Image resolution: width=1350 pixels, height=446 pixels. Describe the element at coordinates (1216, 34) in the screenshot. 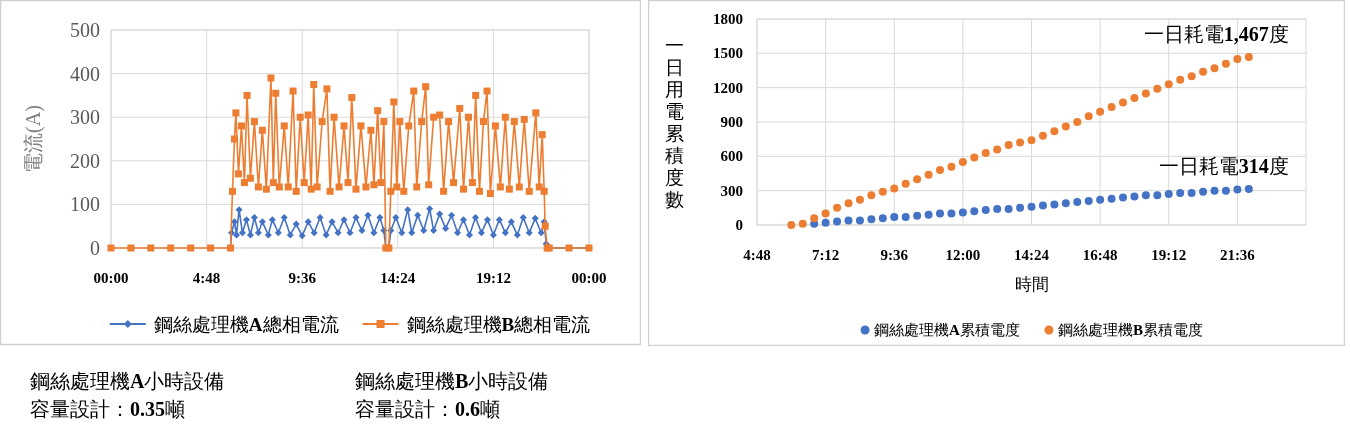

I see `annotation: 一日耗電1,467度` at that location.